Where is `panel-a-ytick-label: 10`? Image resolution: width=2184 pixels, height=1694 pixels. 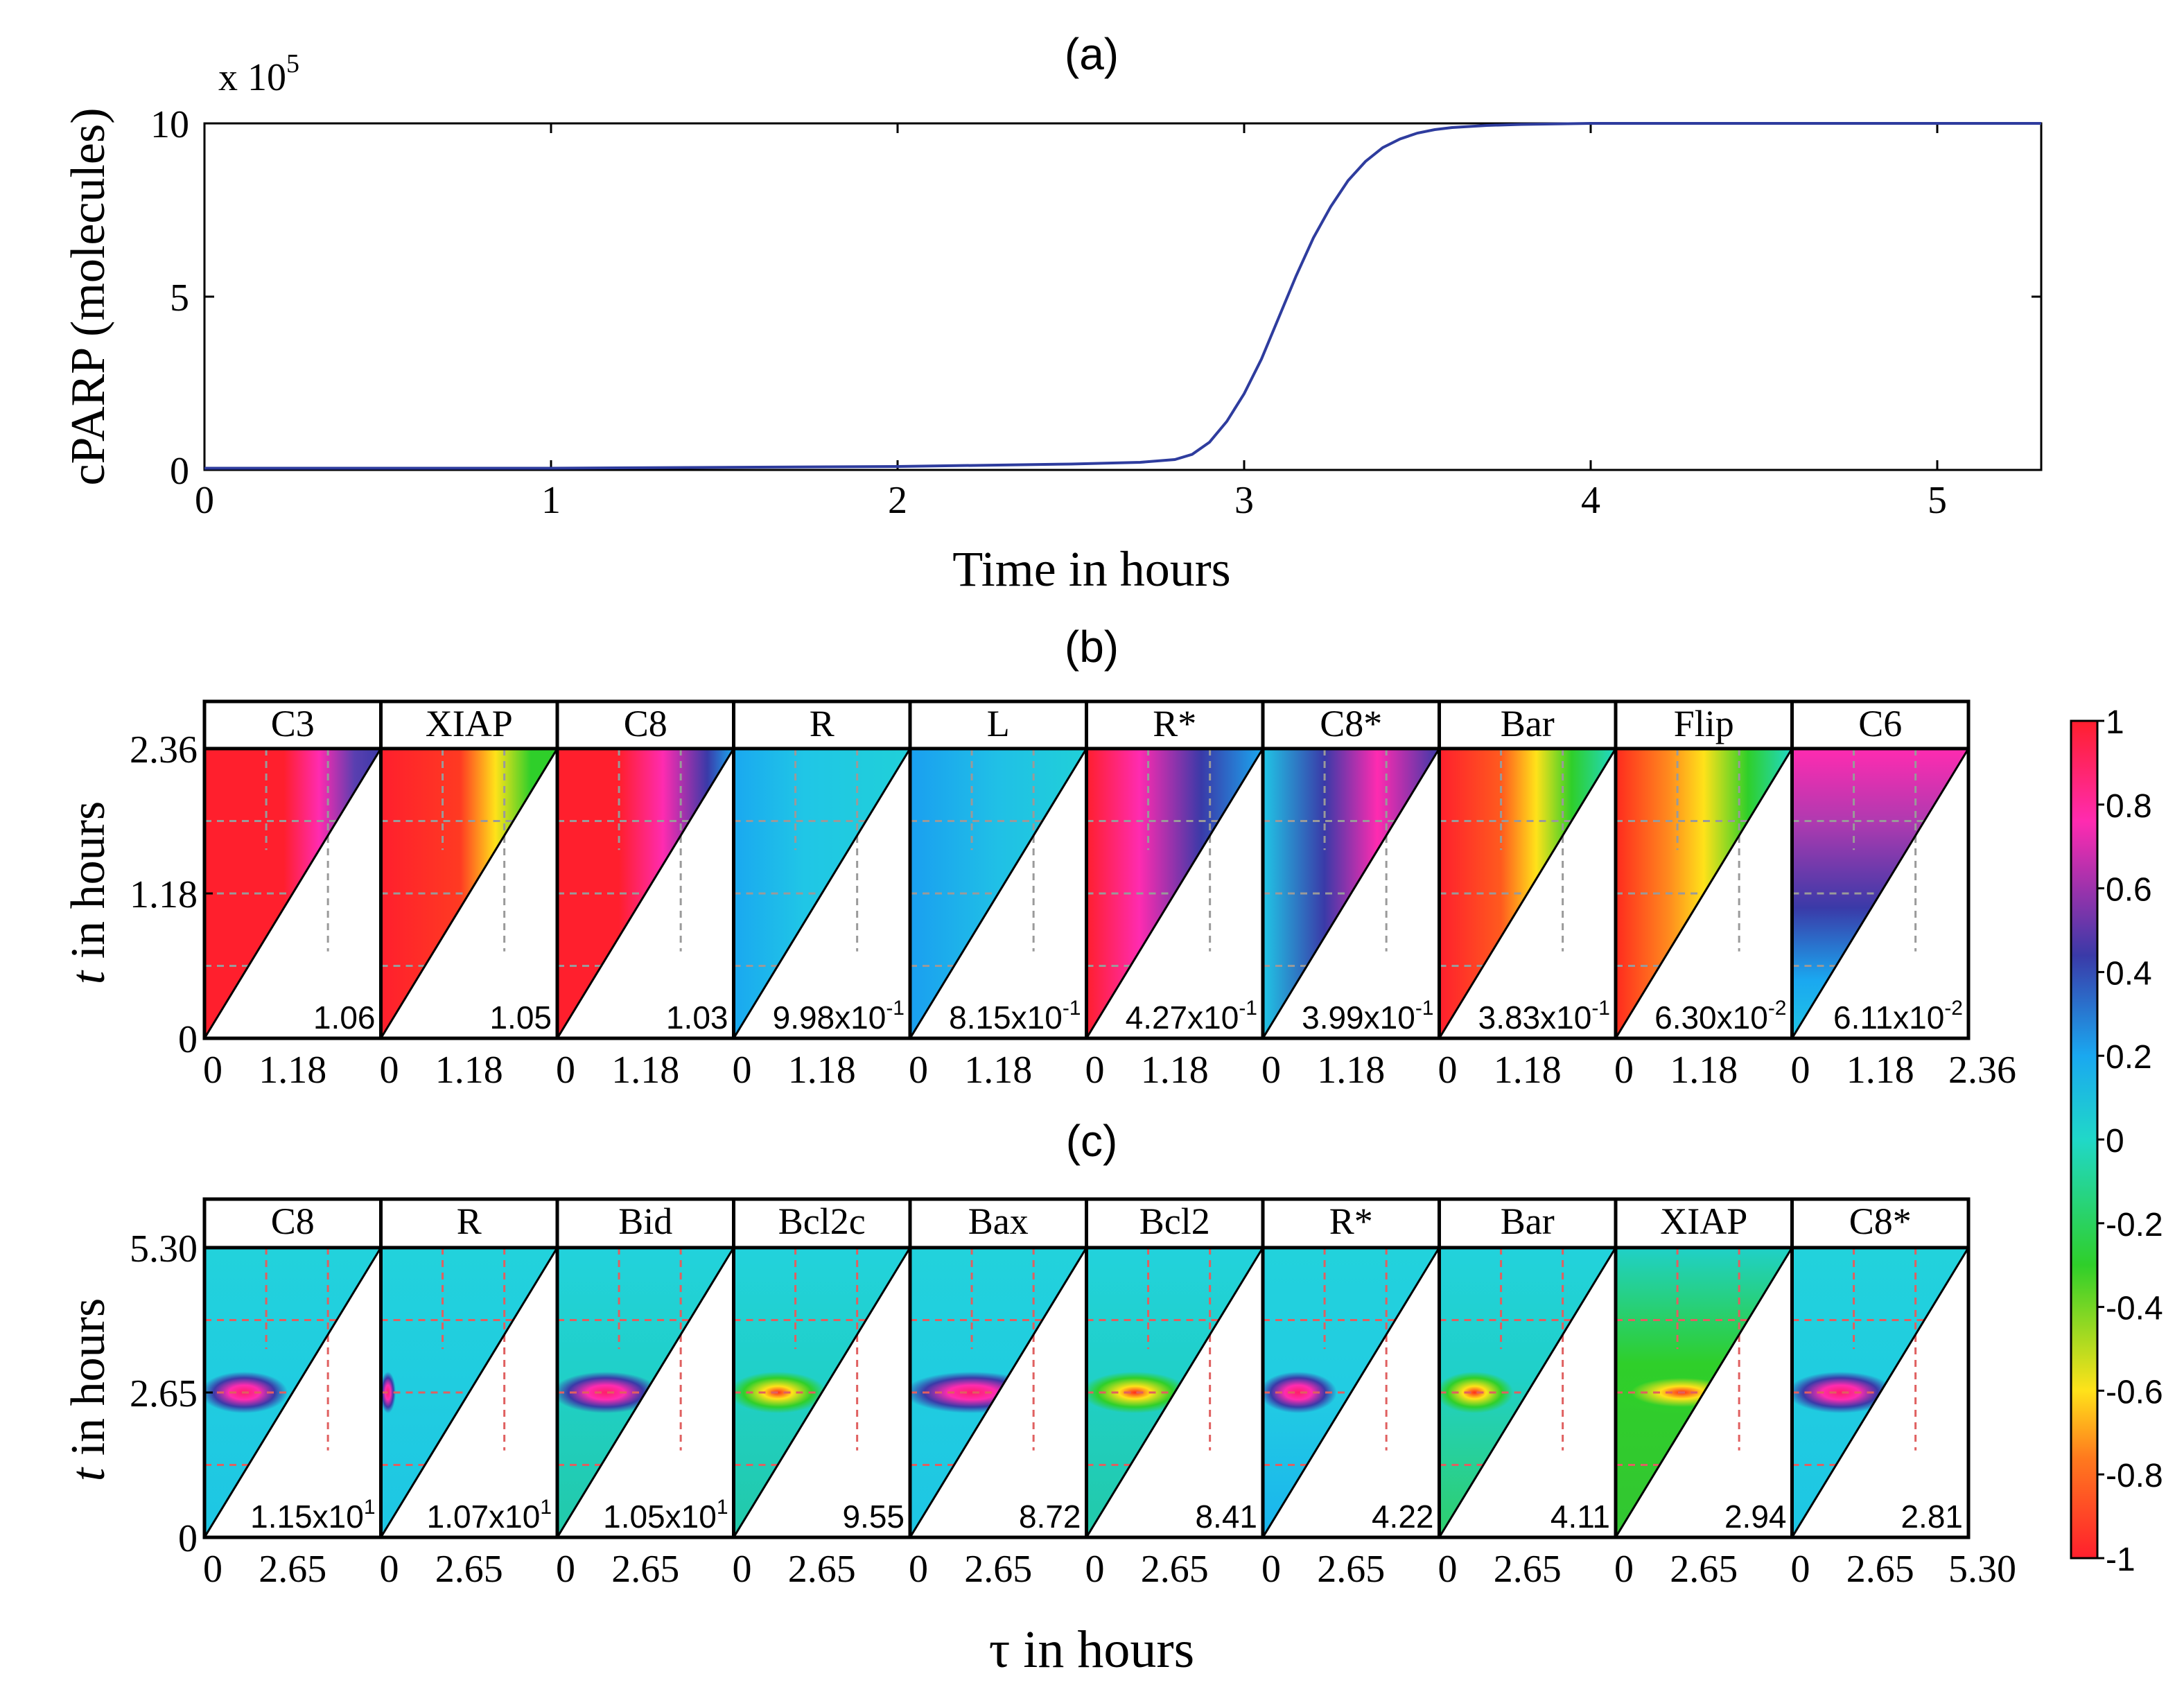 panel-a-ytick-label: 10 is located at coordinates (169, 124).